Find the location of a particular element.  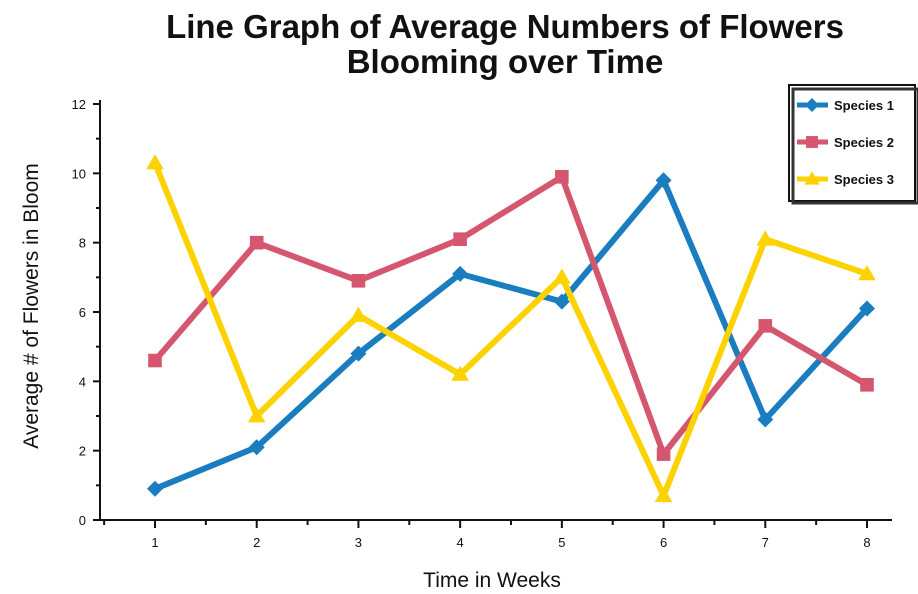

chart-title-line-2: Blooming over Time is located at coordinates (505, 61).